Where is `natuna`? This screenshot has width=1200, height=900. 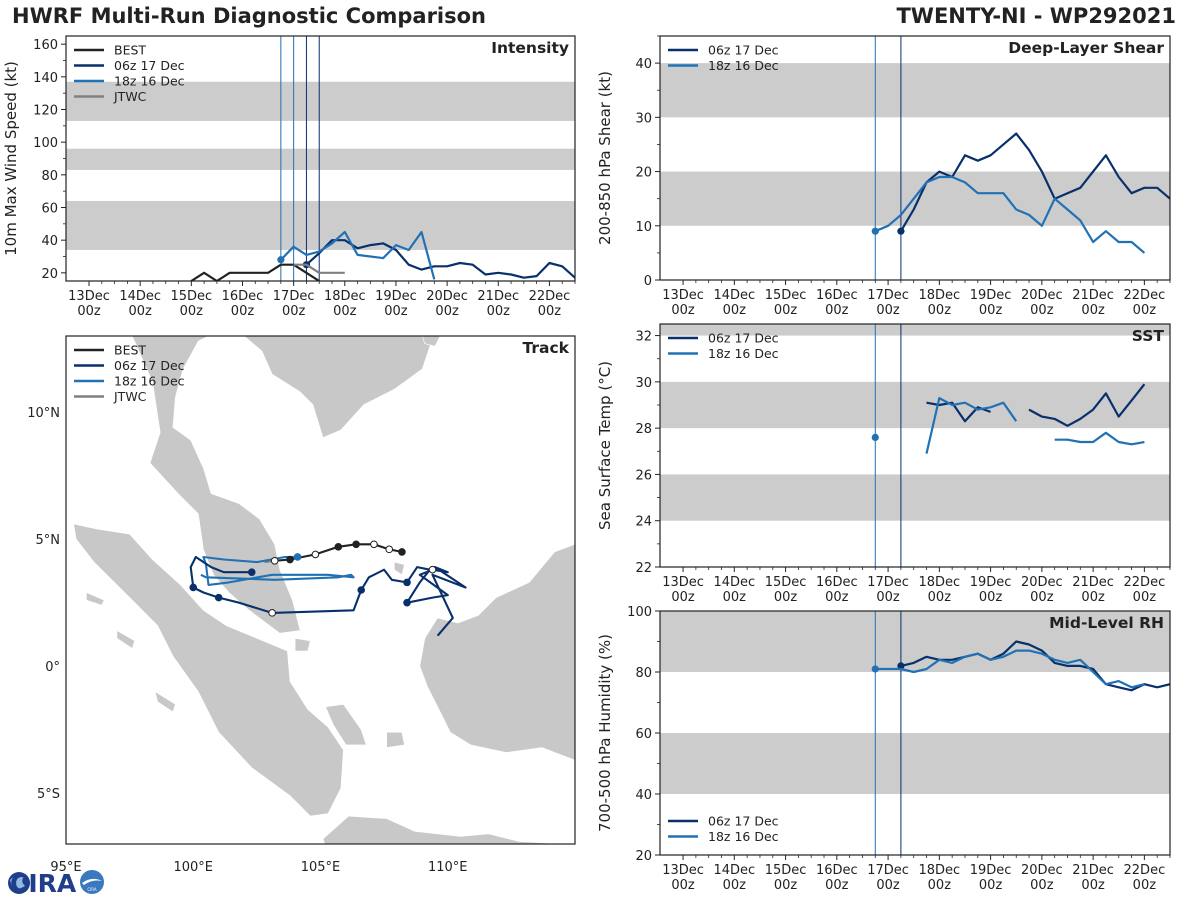 natuna is located at coordinates (399, 568).